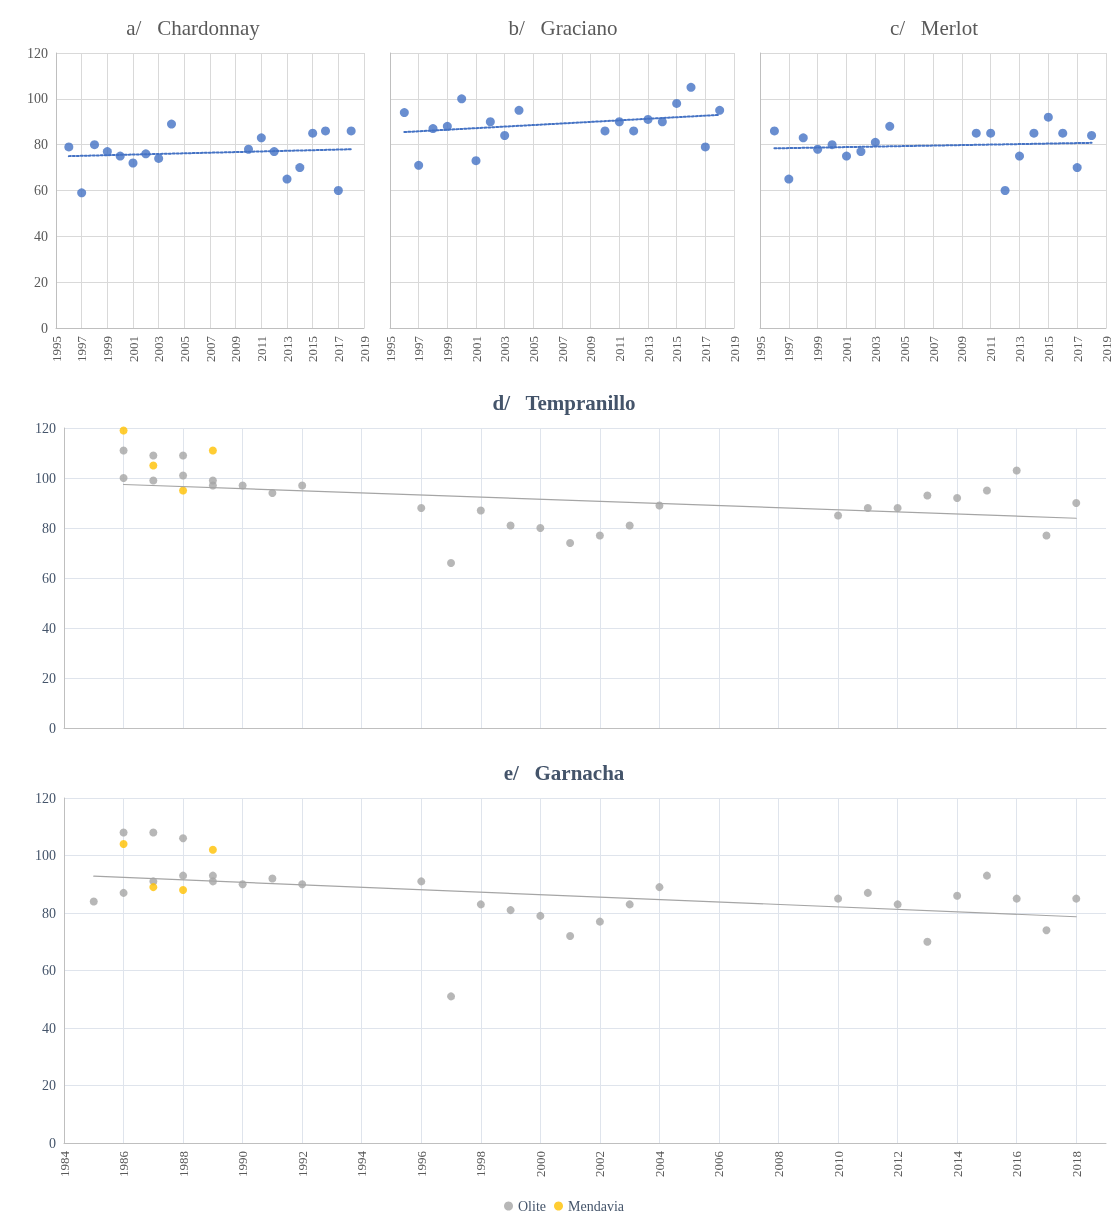 This screenshot has width=1120, height=1215. Describe the element at coordinates (210, 348) in the screenshot. I see `x-tick-label: 2007` at that location.